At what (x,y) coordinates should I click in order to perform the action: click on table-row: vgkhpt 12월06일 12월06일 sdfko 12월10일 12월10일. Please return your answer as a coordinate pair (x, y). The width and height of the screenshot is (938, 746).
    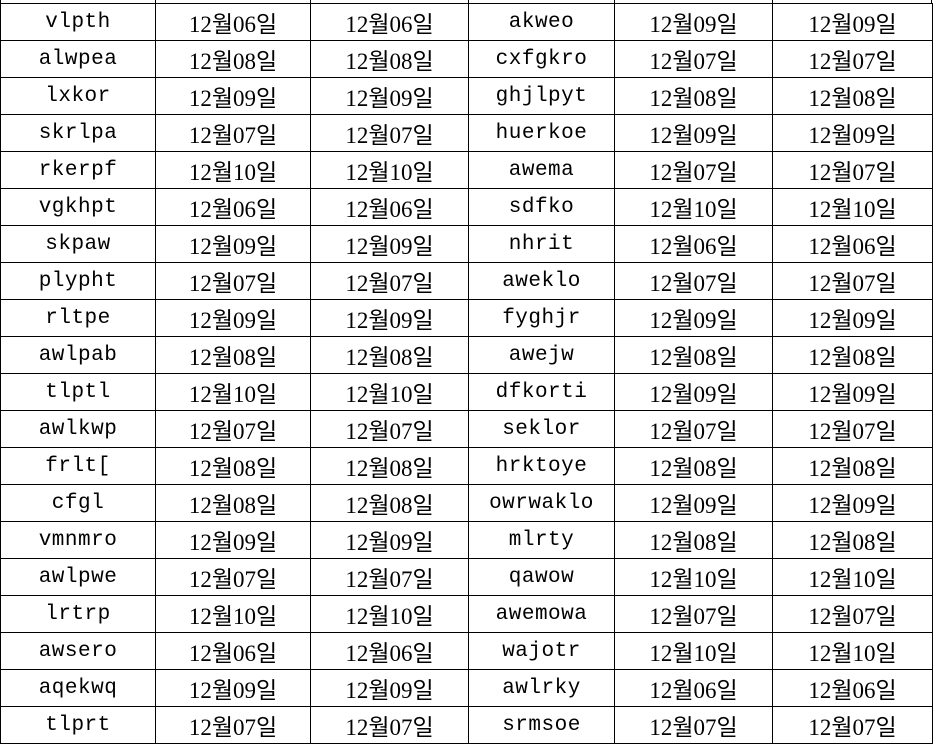
    Looking at the image, I should click on (466, 207).